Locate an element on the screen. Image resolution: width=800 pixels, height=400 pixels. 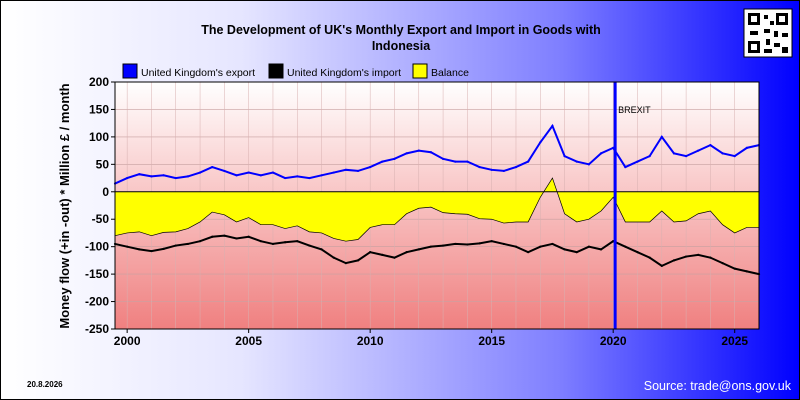
y-axis-ticks: 200 150 100 50 0 -50 -100 -150 -200 -250 is located at coordinates (100, 205).